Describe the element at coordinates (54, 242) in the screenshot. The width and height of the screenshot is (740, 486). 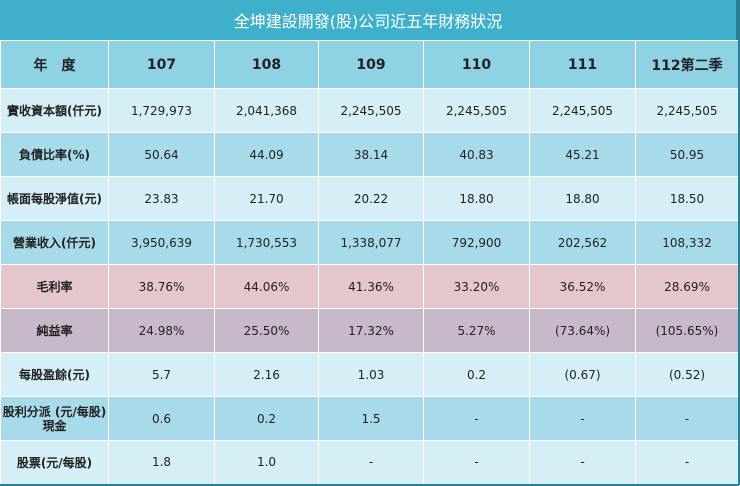
I see `row-label: 營業收入(仟元)` at that location.